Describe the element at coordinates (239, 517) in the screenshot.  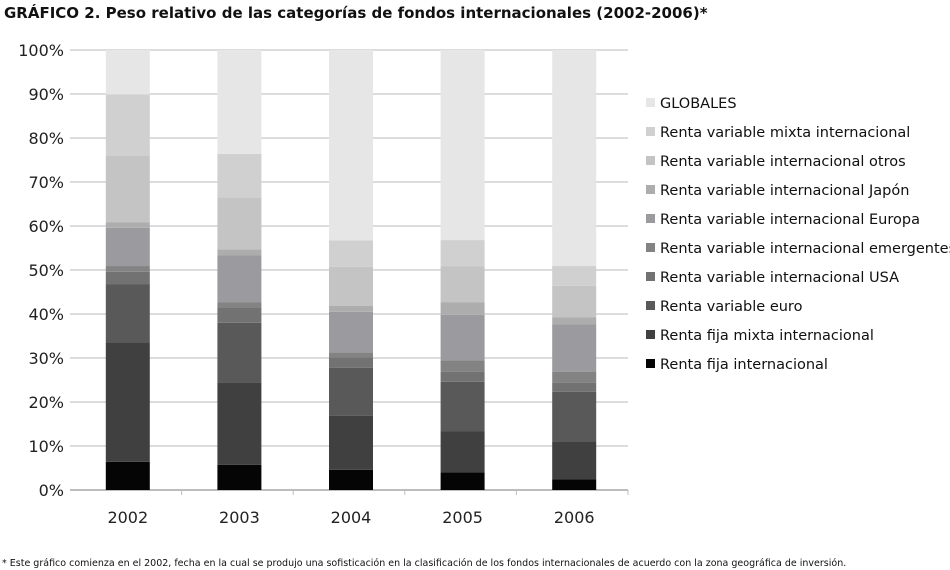
I see `x-tick-label: 2003` at that location.